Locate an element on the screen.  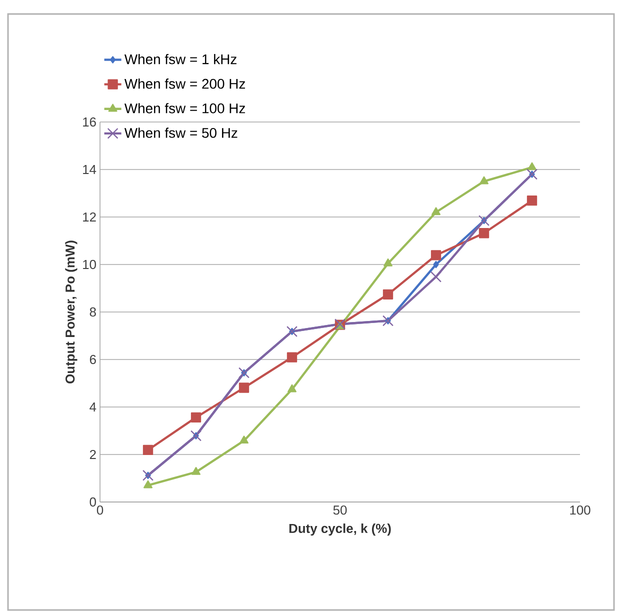
y-tick-label: 8 is located at coordinates (93, 312).